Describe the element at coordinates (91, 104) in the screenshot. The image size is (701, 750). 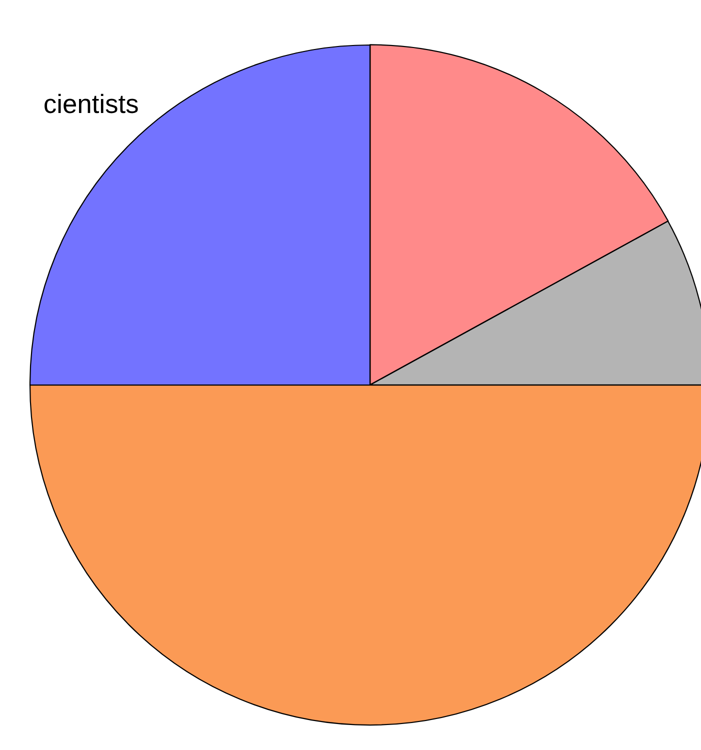
I see `slice-label: cientists` at that location.